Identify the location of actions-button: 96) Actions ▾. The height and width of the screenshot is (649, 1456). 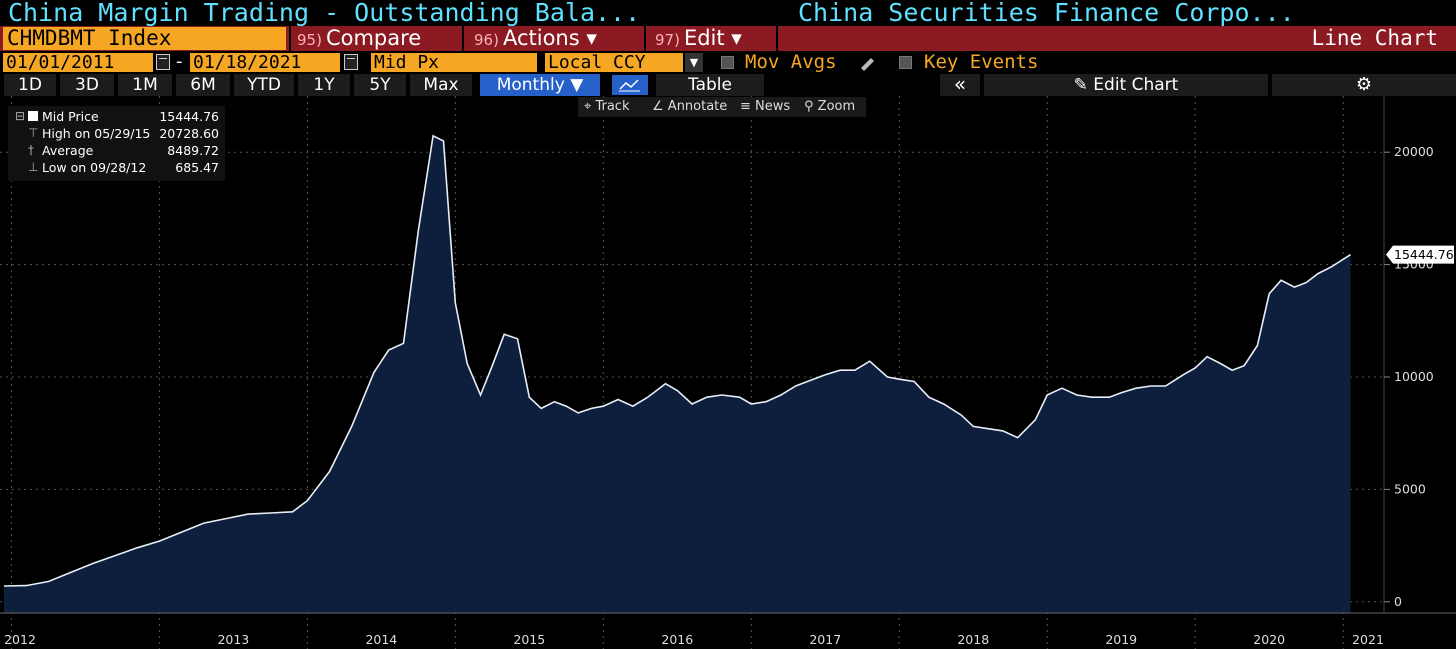
(535, 38).